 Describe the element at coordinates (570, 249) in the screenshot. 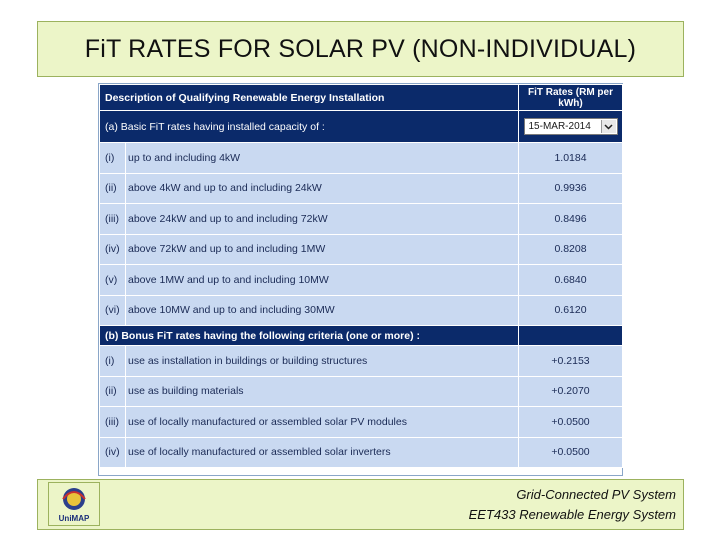

I see `row-rate: 0.8208` at that location.